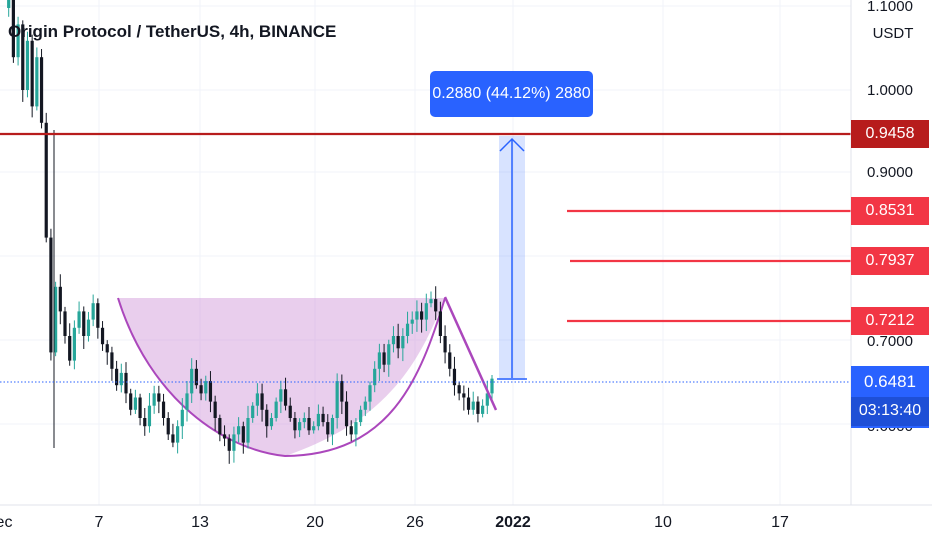 The height and width of the screenshot is (550, 932). I want to click on target-price-badge-1: 0.8531, so click(890, 211).